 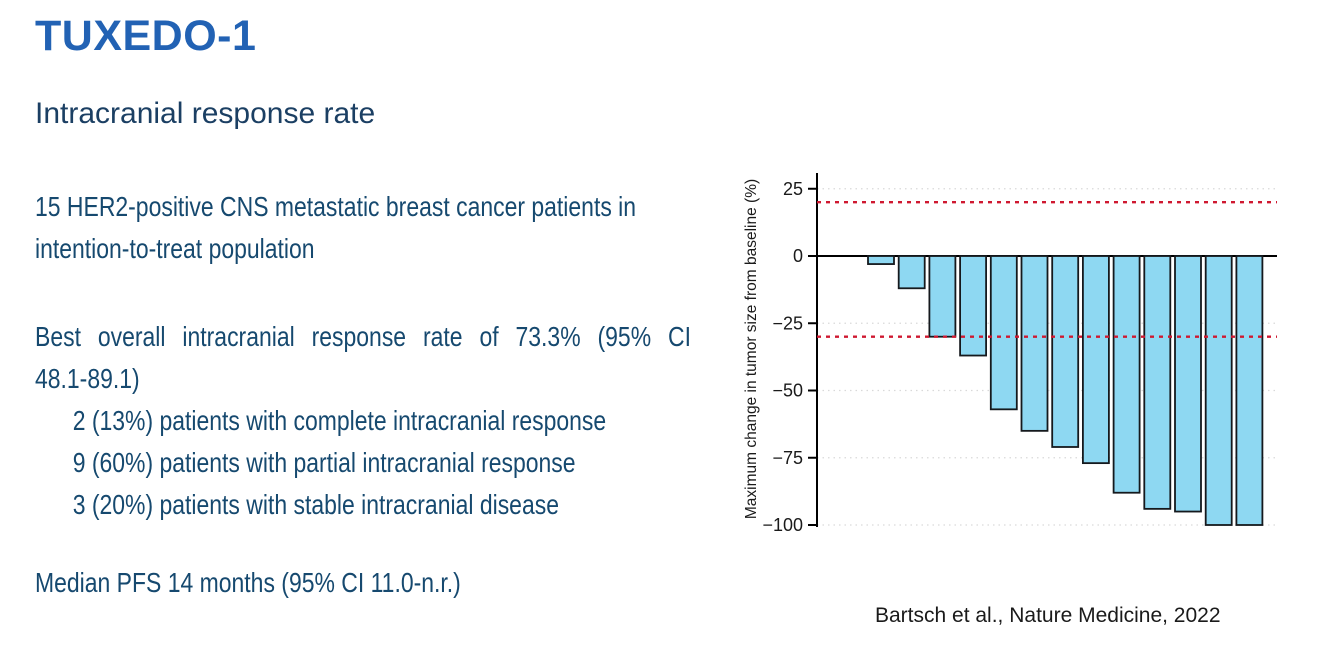 What do you see at coordinates (1048, 615) in the screenshot?
I see `citation: Bartsch et al., Nature Medicine, 2022` at bounding box center [1048, 615].